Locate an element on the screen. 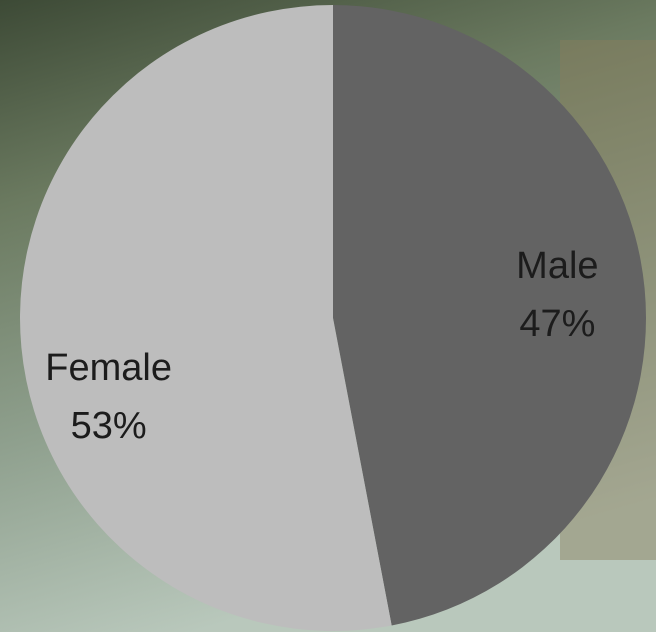 The image size is (656, 632). slice-category-label: Male is located at coordinates (557, 266).